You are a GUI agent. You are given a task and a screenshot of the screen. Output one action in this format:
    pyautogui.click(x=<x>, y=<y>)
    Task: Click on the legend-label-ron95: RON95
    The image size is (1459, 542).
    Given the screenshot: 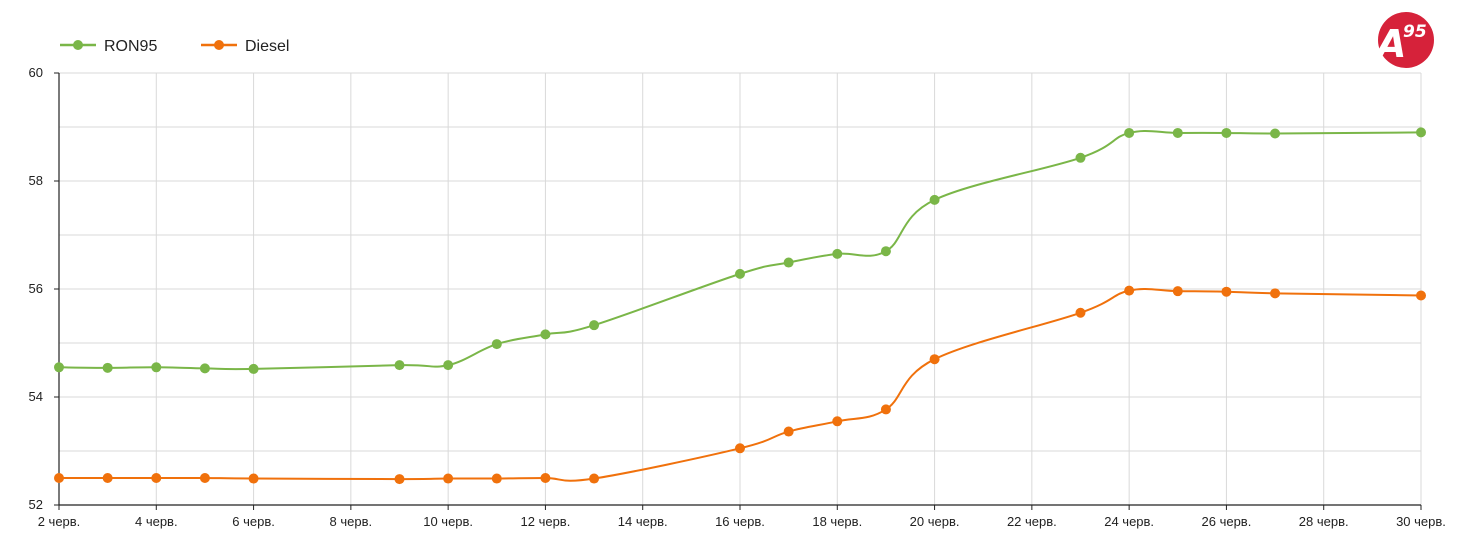 What is the action you would take?
    pyautogui.click(x=130, y=46)
    